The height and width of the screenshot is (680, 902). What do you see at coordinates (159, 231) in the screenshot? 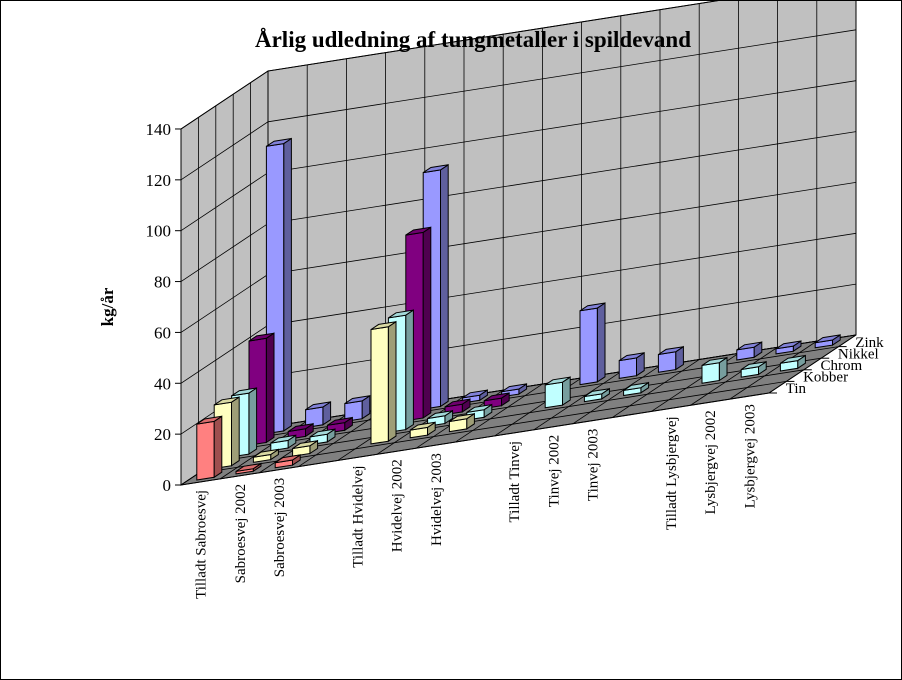
I see `y-tick-label: 100` at bounding box center [159, 231].